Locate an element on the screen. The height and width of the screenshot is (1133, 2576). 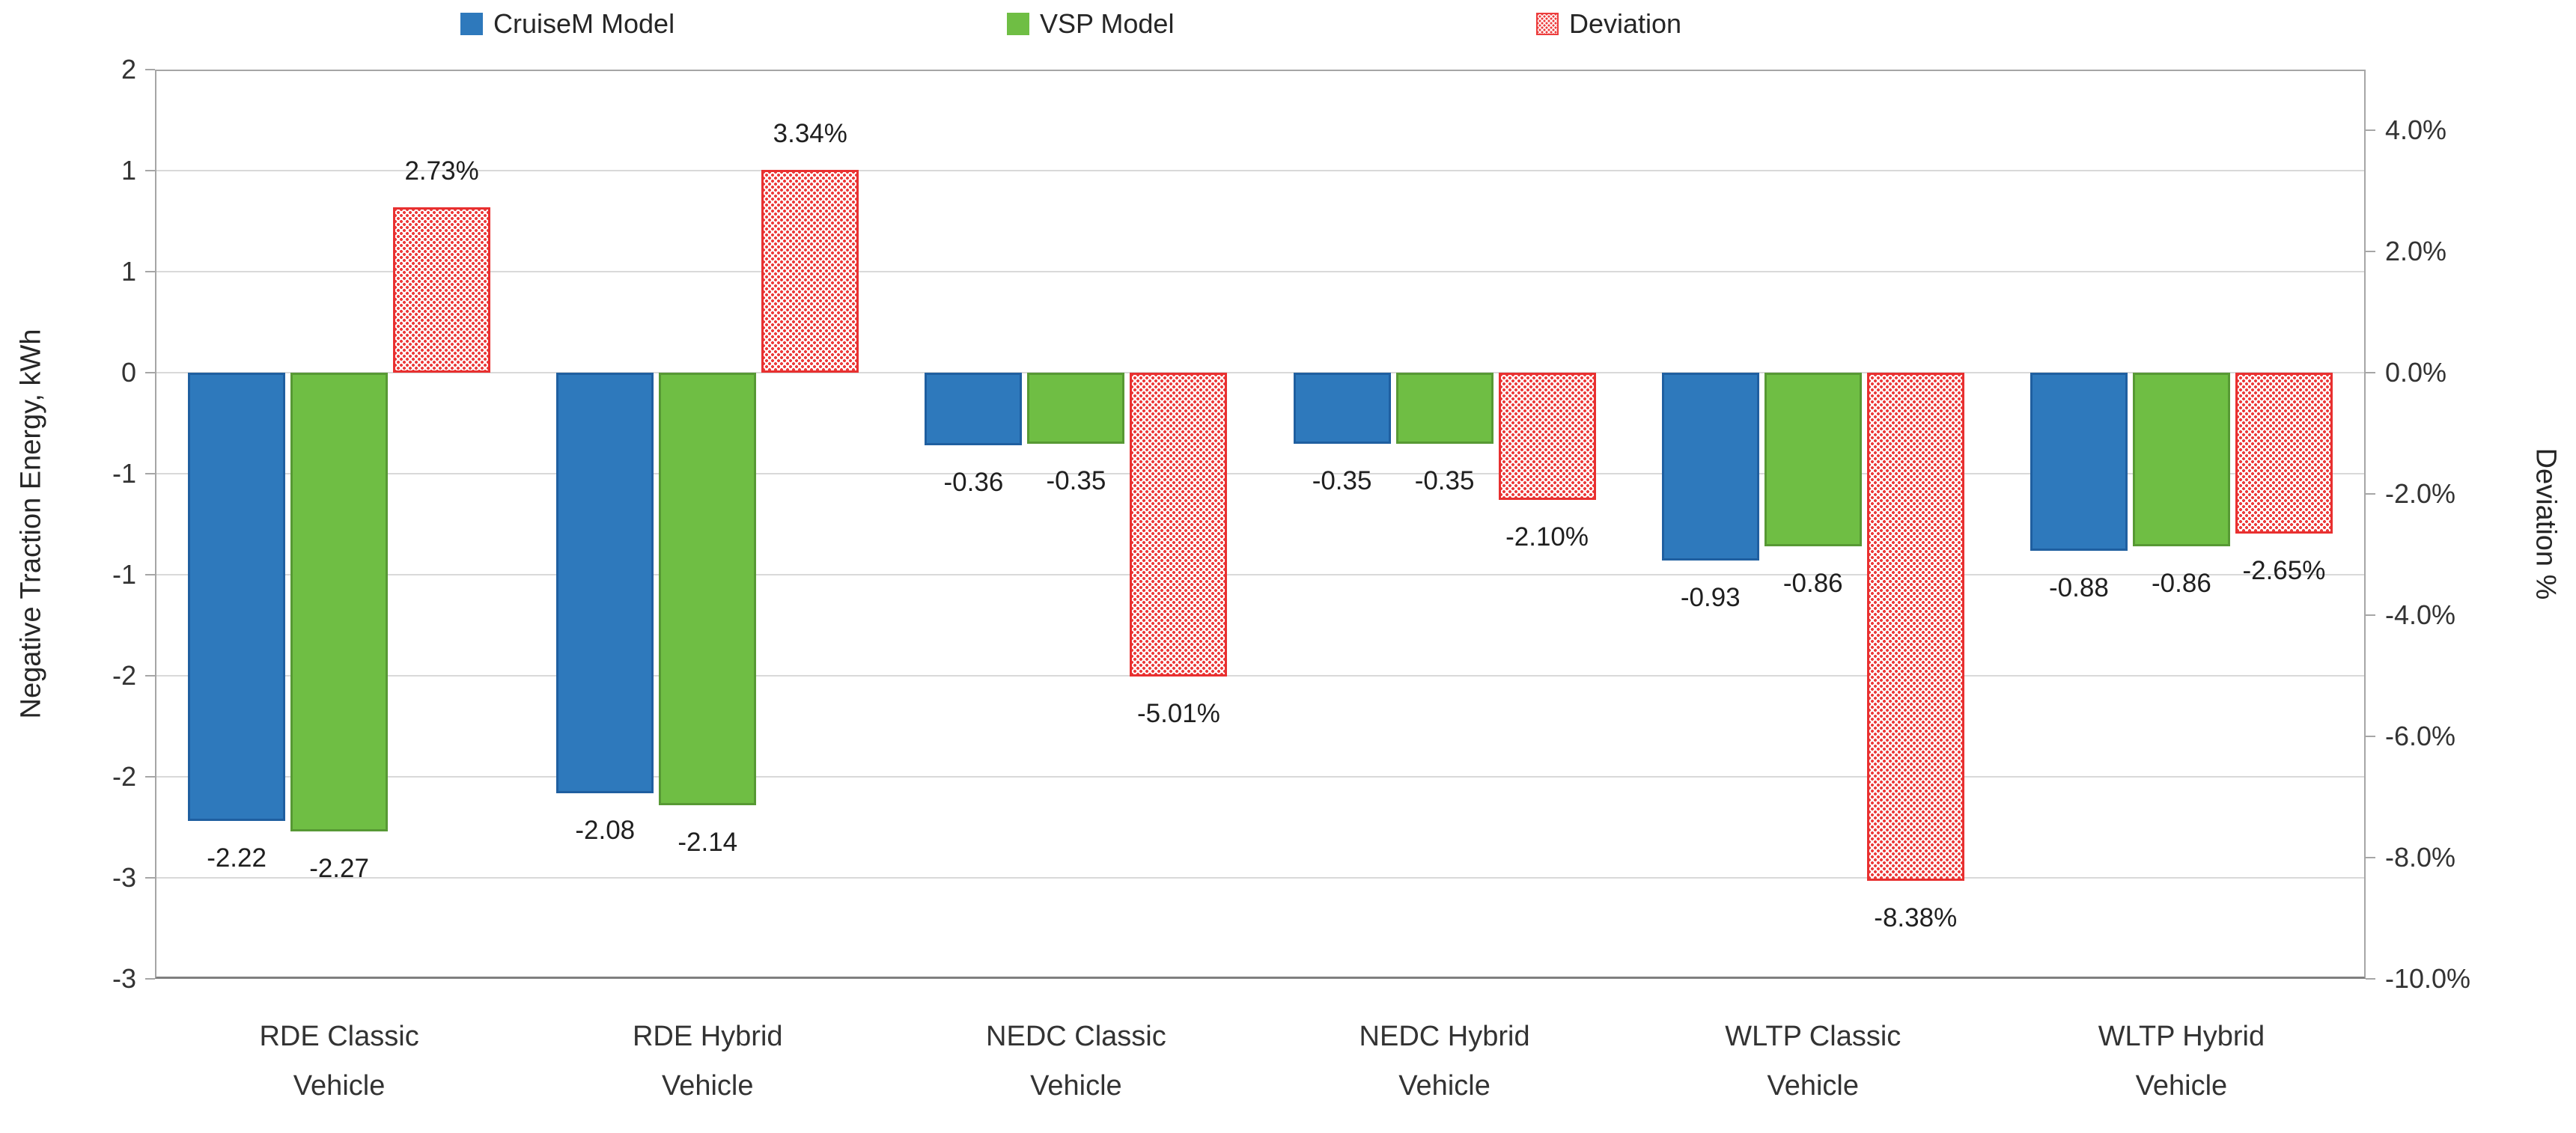
right-axis-tick-label: -4.0% is located at coordinates (2420, 614).